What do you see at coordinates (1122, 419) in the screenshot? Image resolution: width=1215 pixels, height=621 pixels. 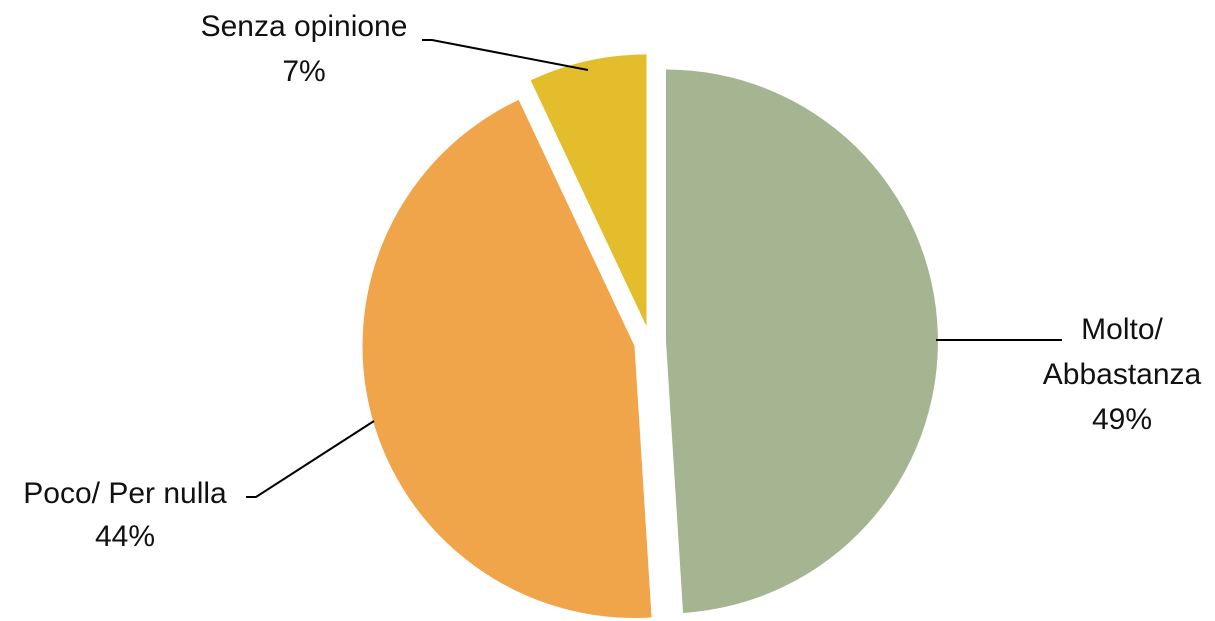 I see `slice-value-molto: 49%` at bounding box center [1122, 419].